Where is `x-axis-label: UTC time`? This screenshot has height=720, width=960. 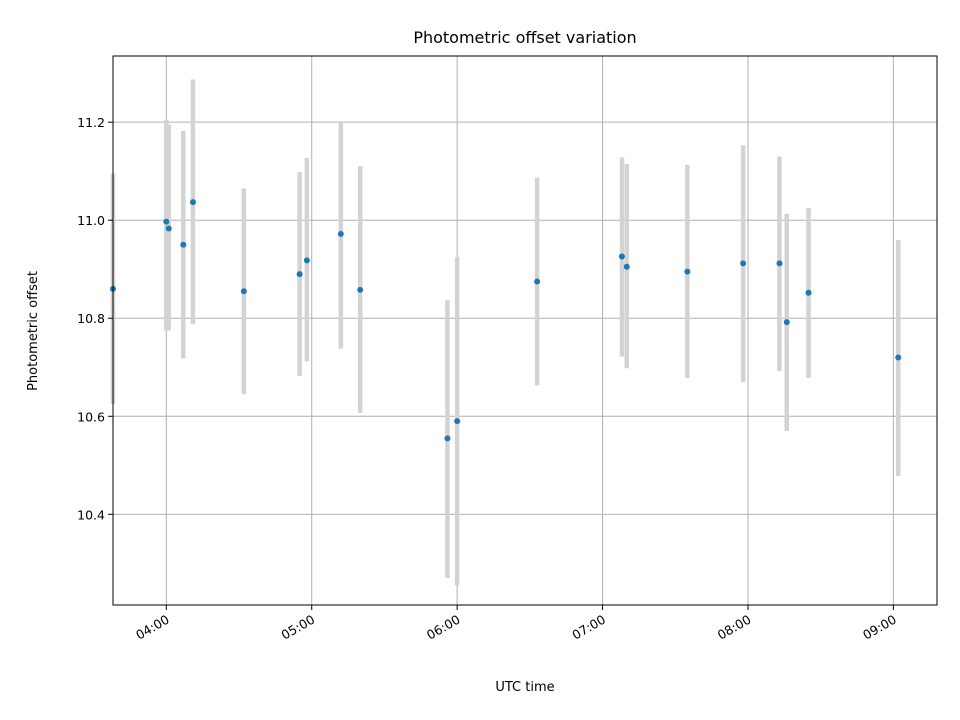
x-axis-label: UTC time is located at coordinates (524, 687).